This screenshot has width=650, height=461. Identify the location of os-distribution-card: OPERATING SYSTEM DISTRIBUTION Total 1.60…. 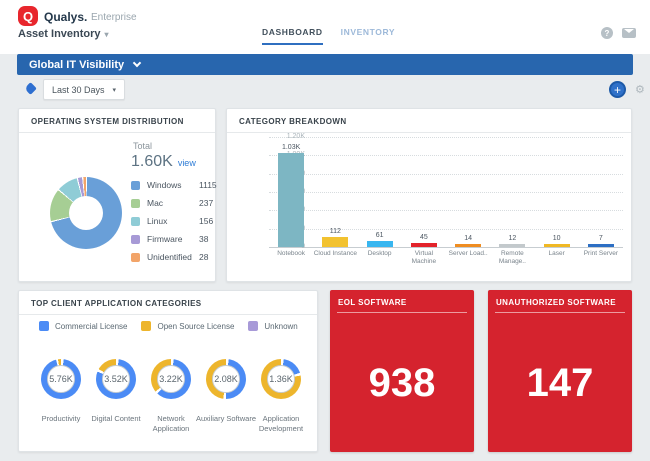
(117, 195).